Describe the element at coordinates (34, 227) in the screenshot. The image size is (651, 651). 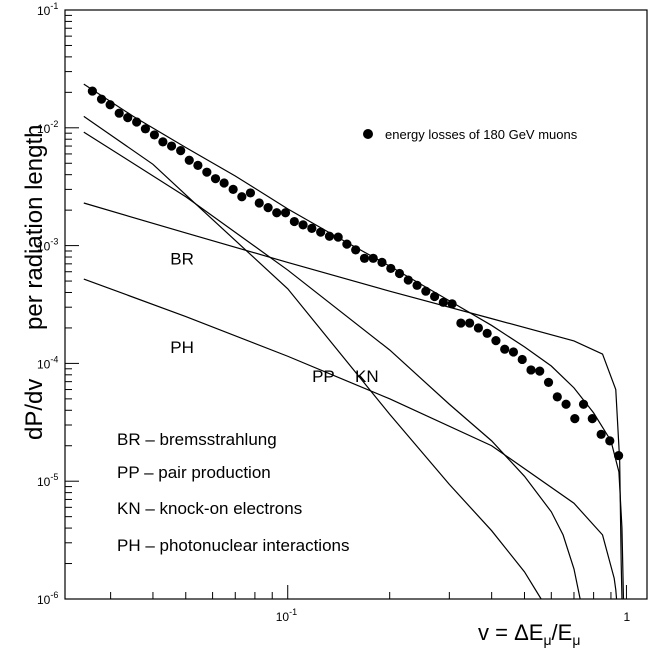
I see `y-axis-label-right: per radiation length` at that location.